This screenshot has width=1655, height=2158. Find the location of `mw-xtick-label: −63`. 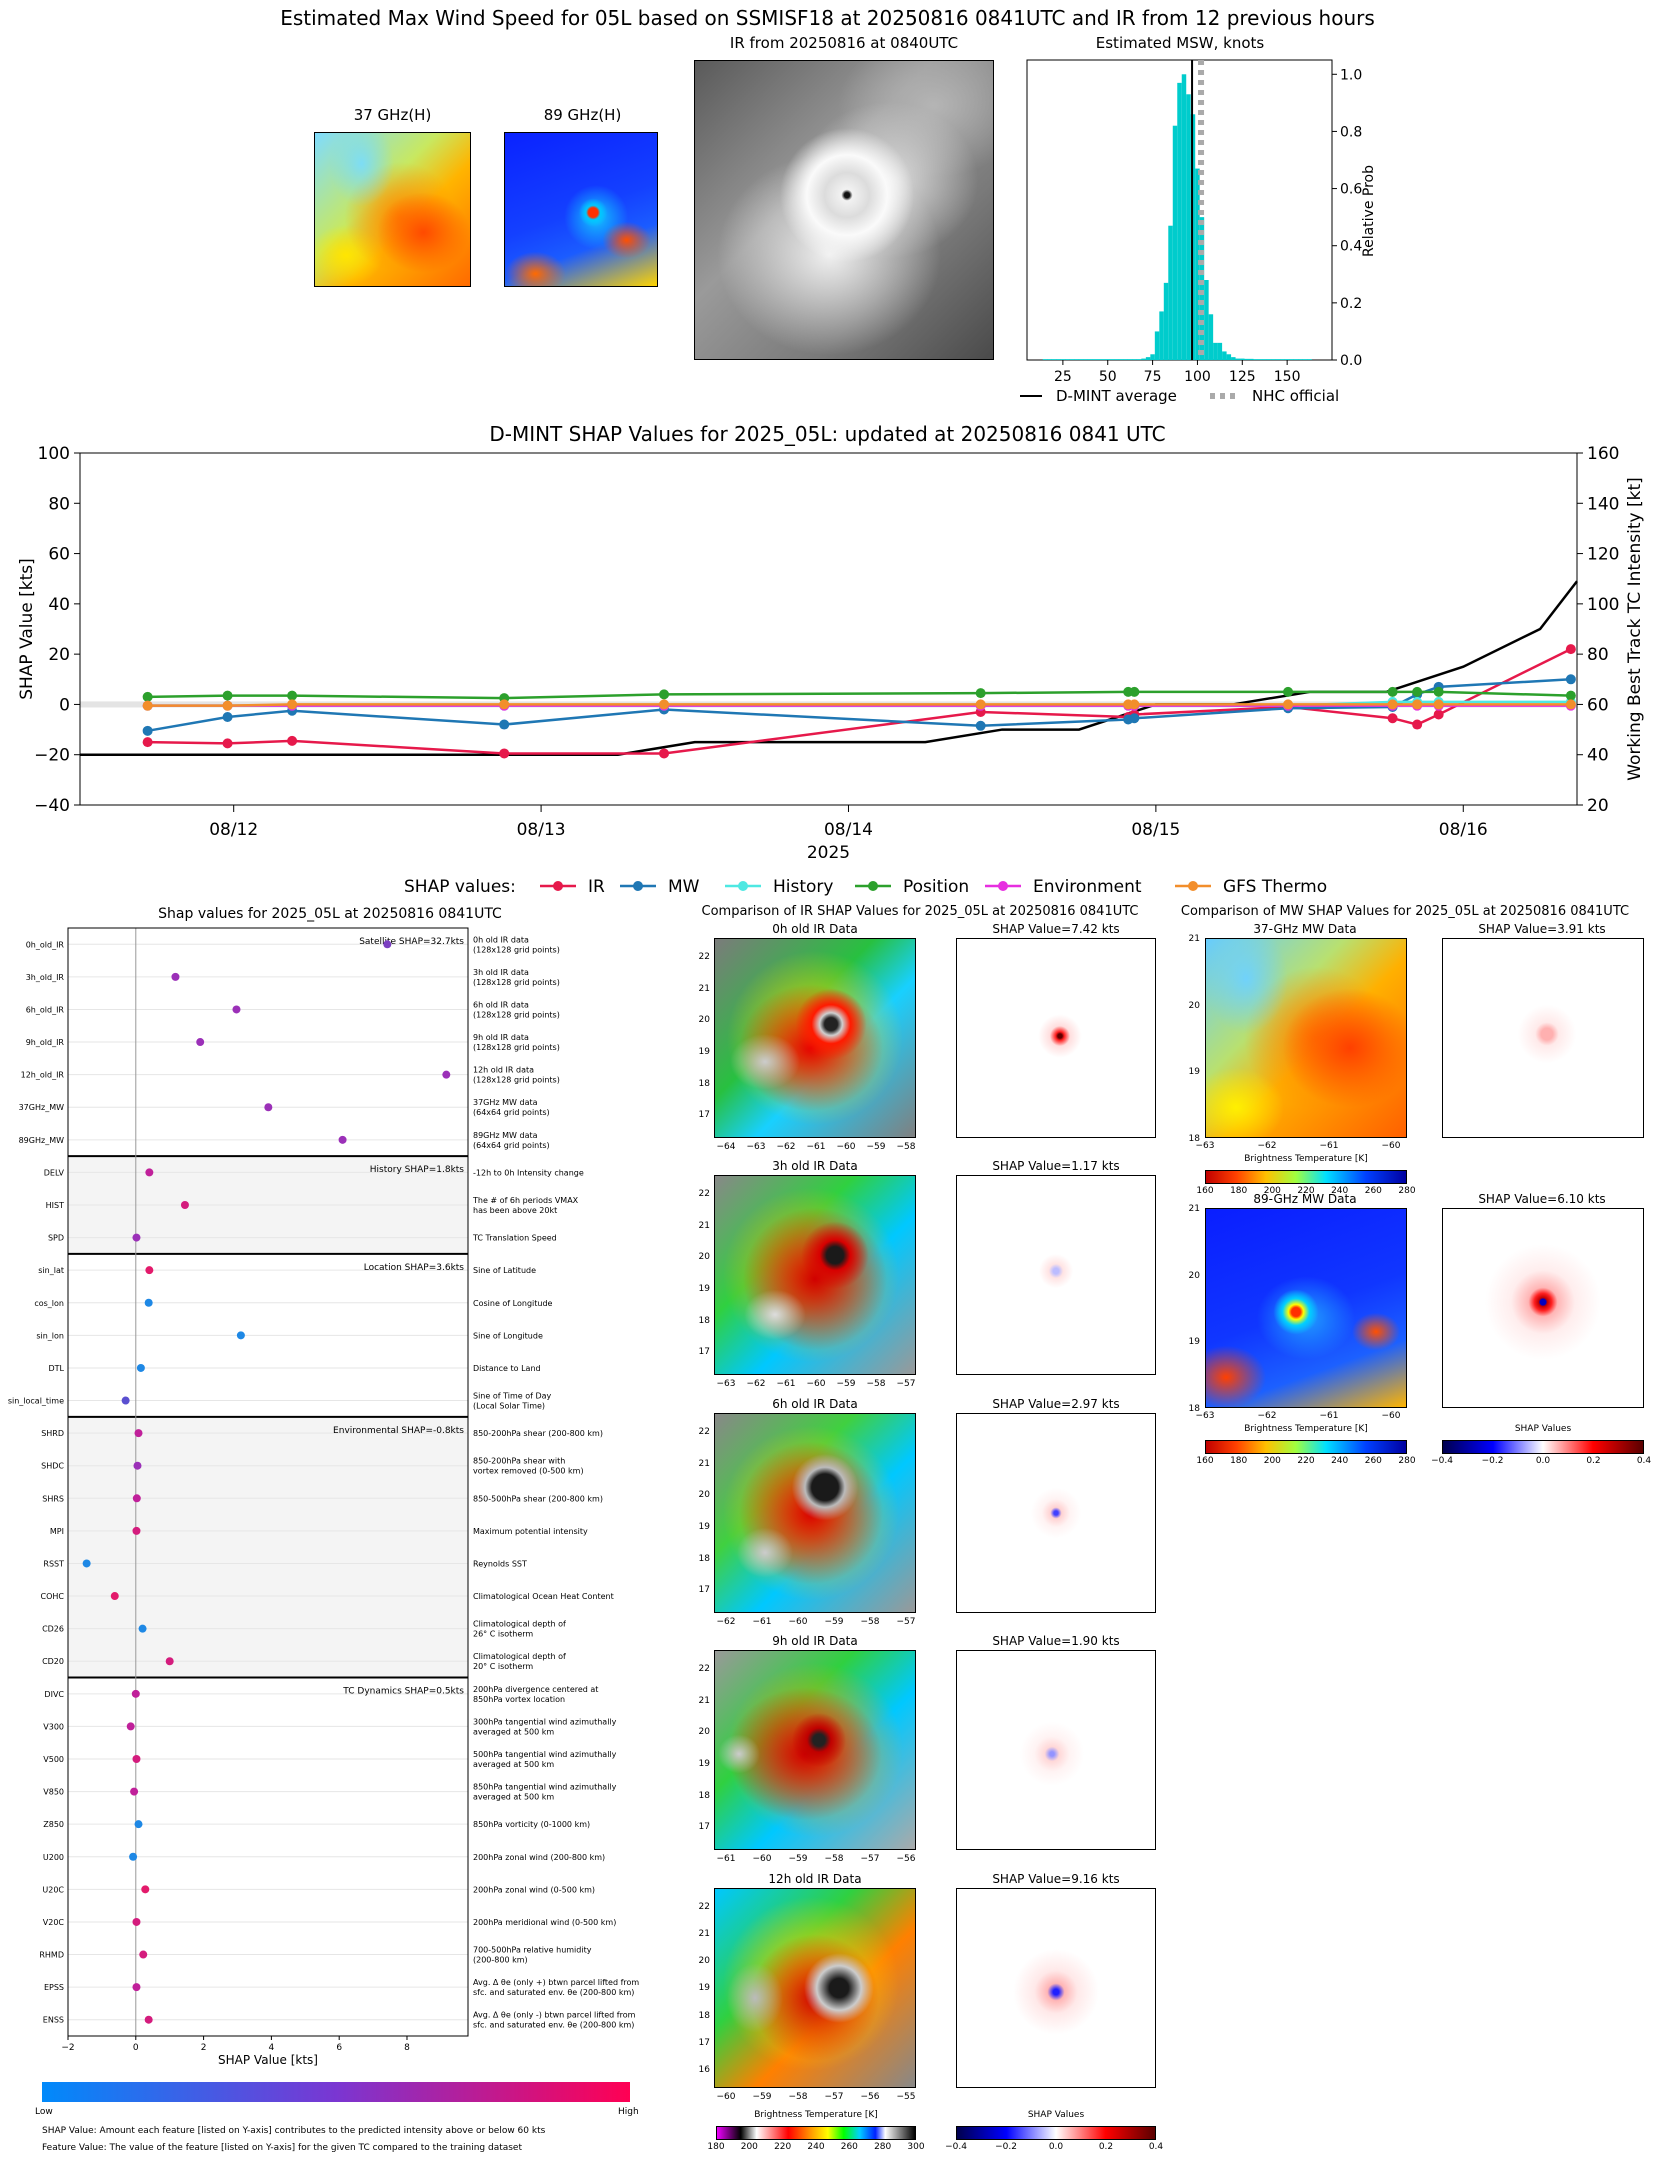

mw-xtick-label: −63 is located at coordinates (1205, 1416).